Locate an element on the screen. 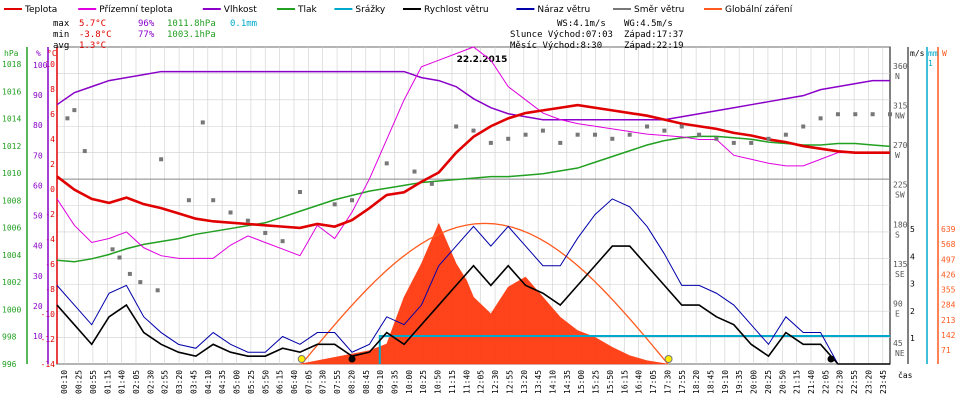 The height and width of the screenshot is (400, 966). pressure-tick: 996 is located at coordinates (9, 364).